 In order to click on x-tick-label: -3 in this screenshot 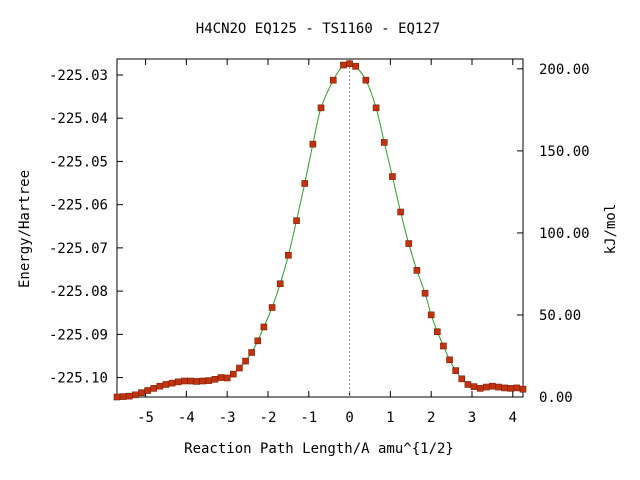, I will do `click(227, 418)`.